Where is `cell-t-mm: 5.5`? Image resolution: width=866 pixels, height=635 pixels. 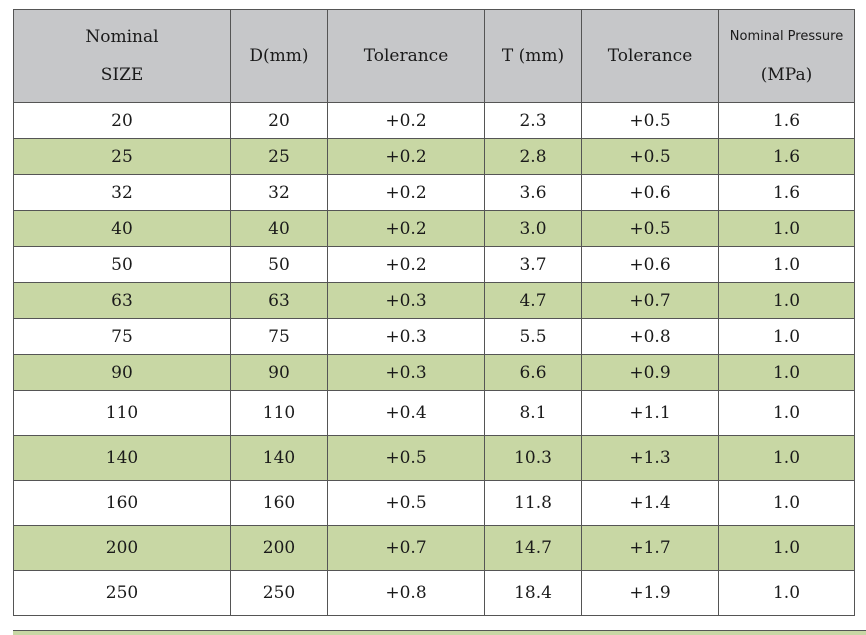 cell-t-mm: 5.5 is located at coordinates (533, 336).